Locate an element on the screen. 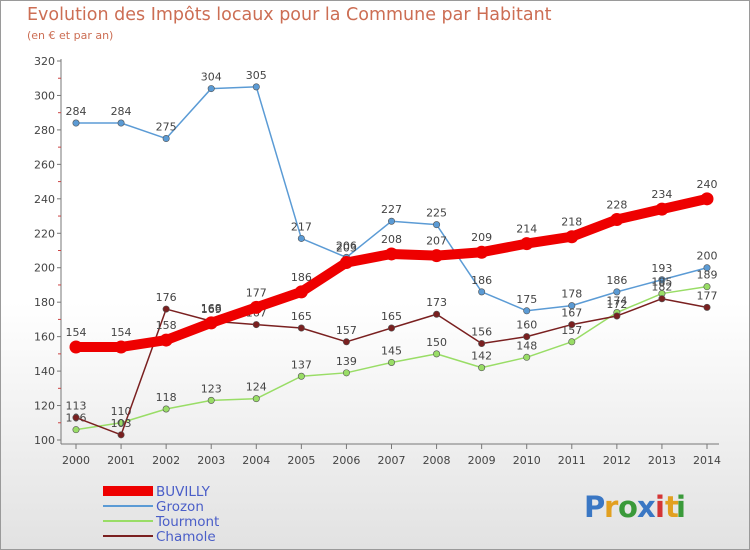 The width and height of the screenshot is (750, 550). data-label-grozon: 175 is located at coordinates (526, 299).